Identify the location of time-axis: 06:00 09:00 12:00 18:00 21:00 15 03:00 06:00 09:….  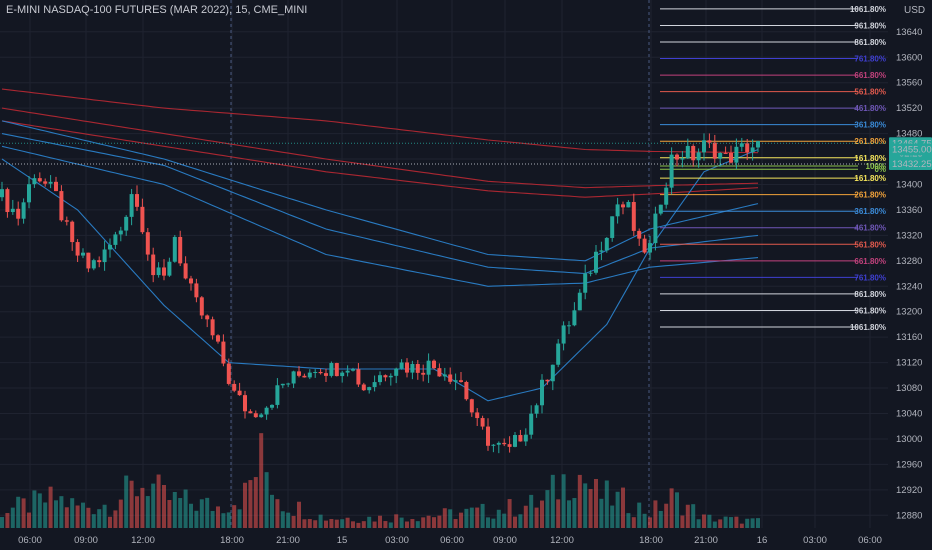
(466, 539).